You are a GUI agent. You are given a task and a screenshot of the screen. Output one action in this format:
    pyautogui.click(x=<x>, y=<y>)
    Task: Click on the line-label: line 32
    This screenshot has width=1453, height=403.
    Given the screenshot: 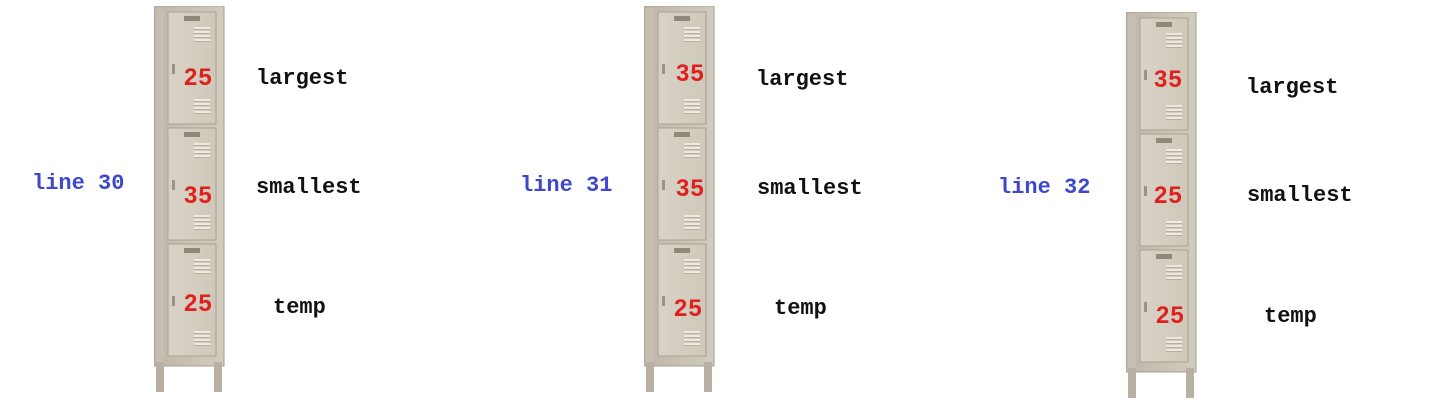 What is the action you would take?
    pyautogui.click(x=1044, y=187)
    